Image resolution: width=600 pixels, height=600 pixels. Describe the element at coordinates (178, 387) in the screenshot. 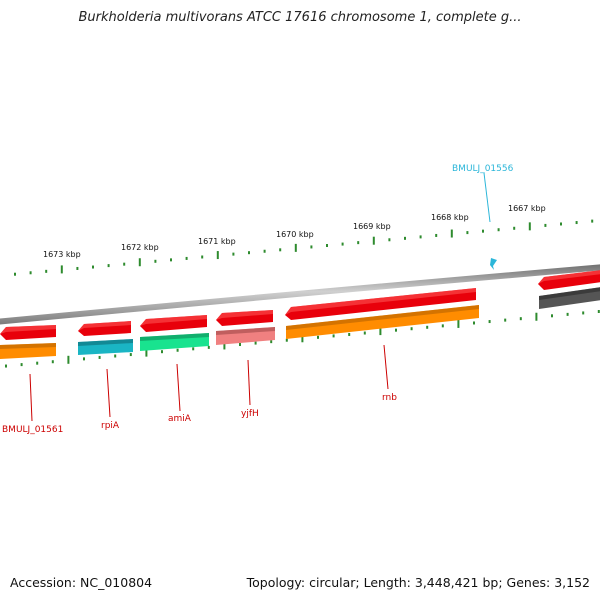

I see `gene-amia-leader` at that location.